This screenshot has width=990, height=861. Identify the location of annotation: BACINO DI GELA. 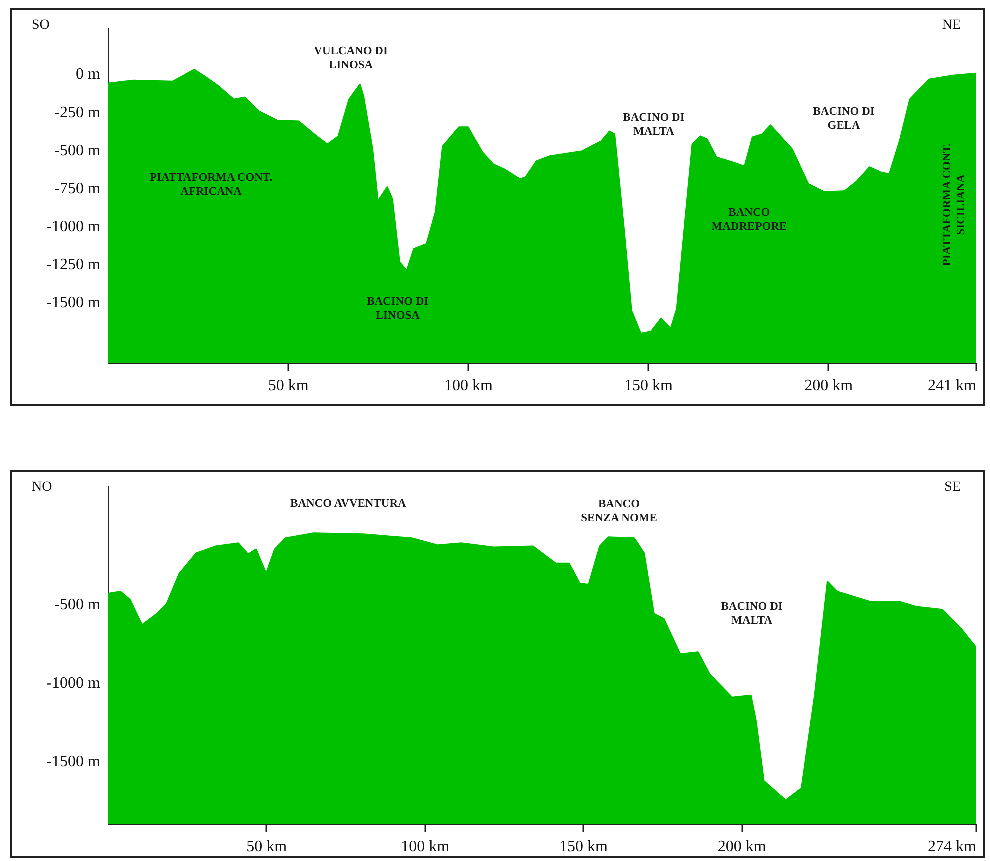
(844, 119).